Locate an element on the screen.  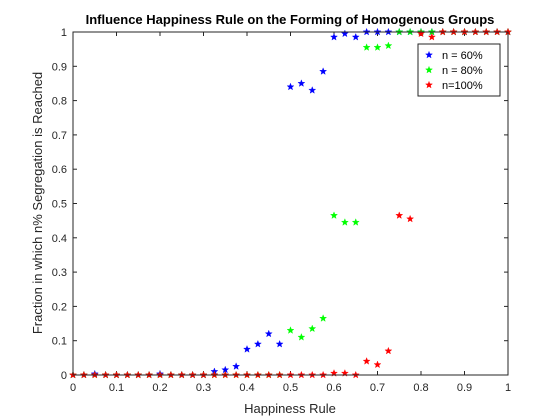
x-tick-label: 0.3 is located at coordinates (203, 388).